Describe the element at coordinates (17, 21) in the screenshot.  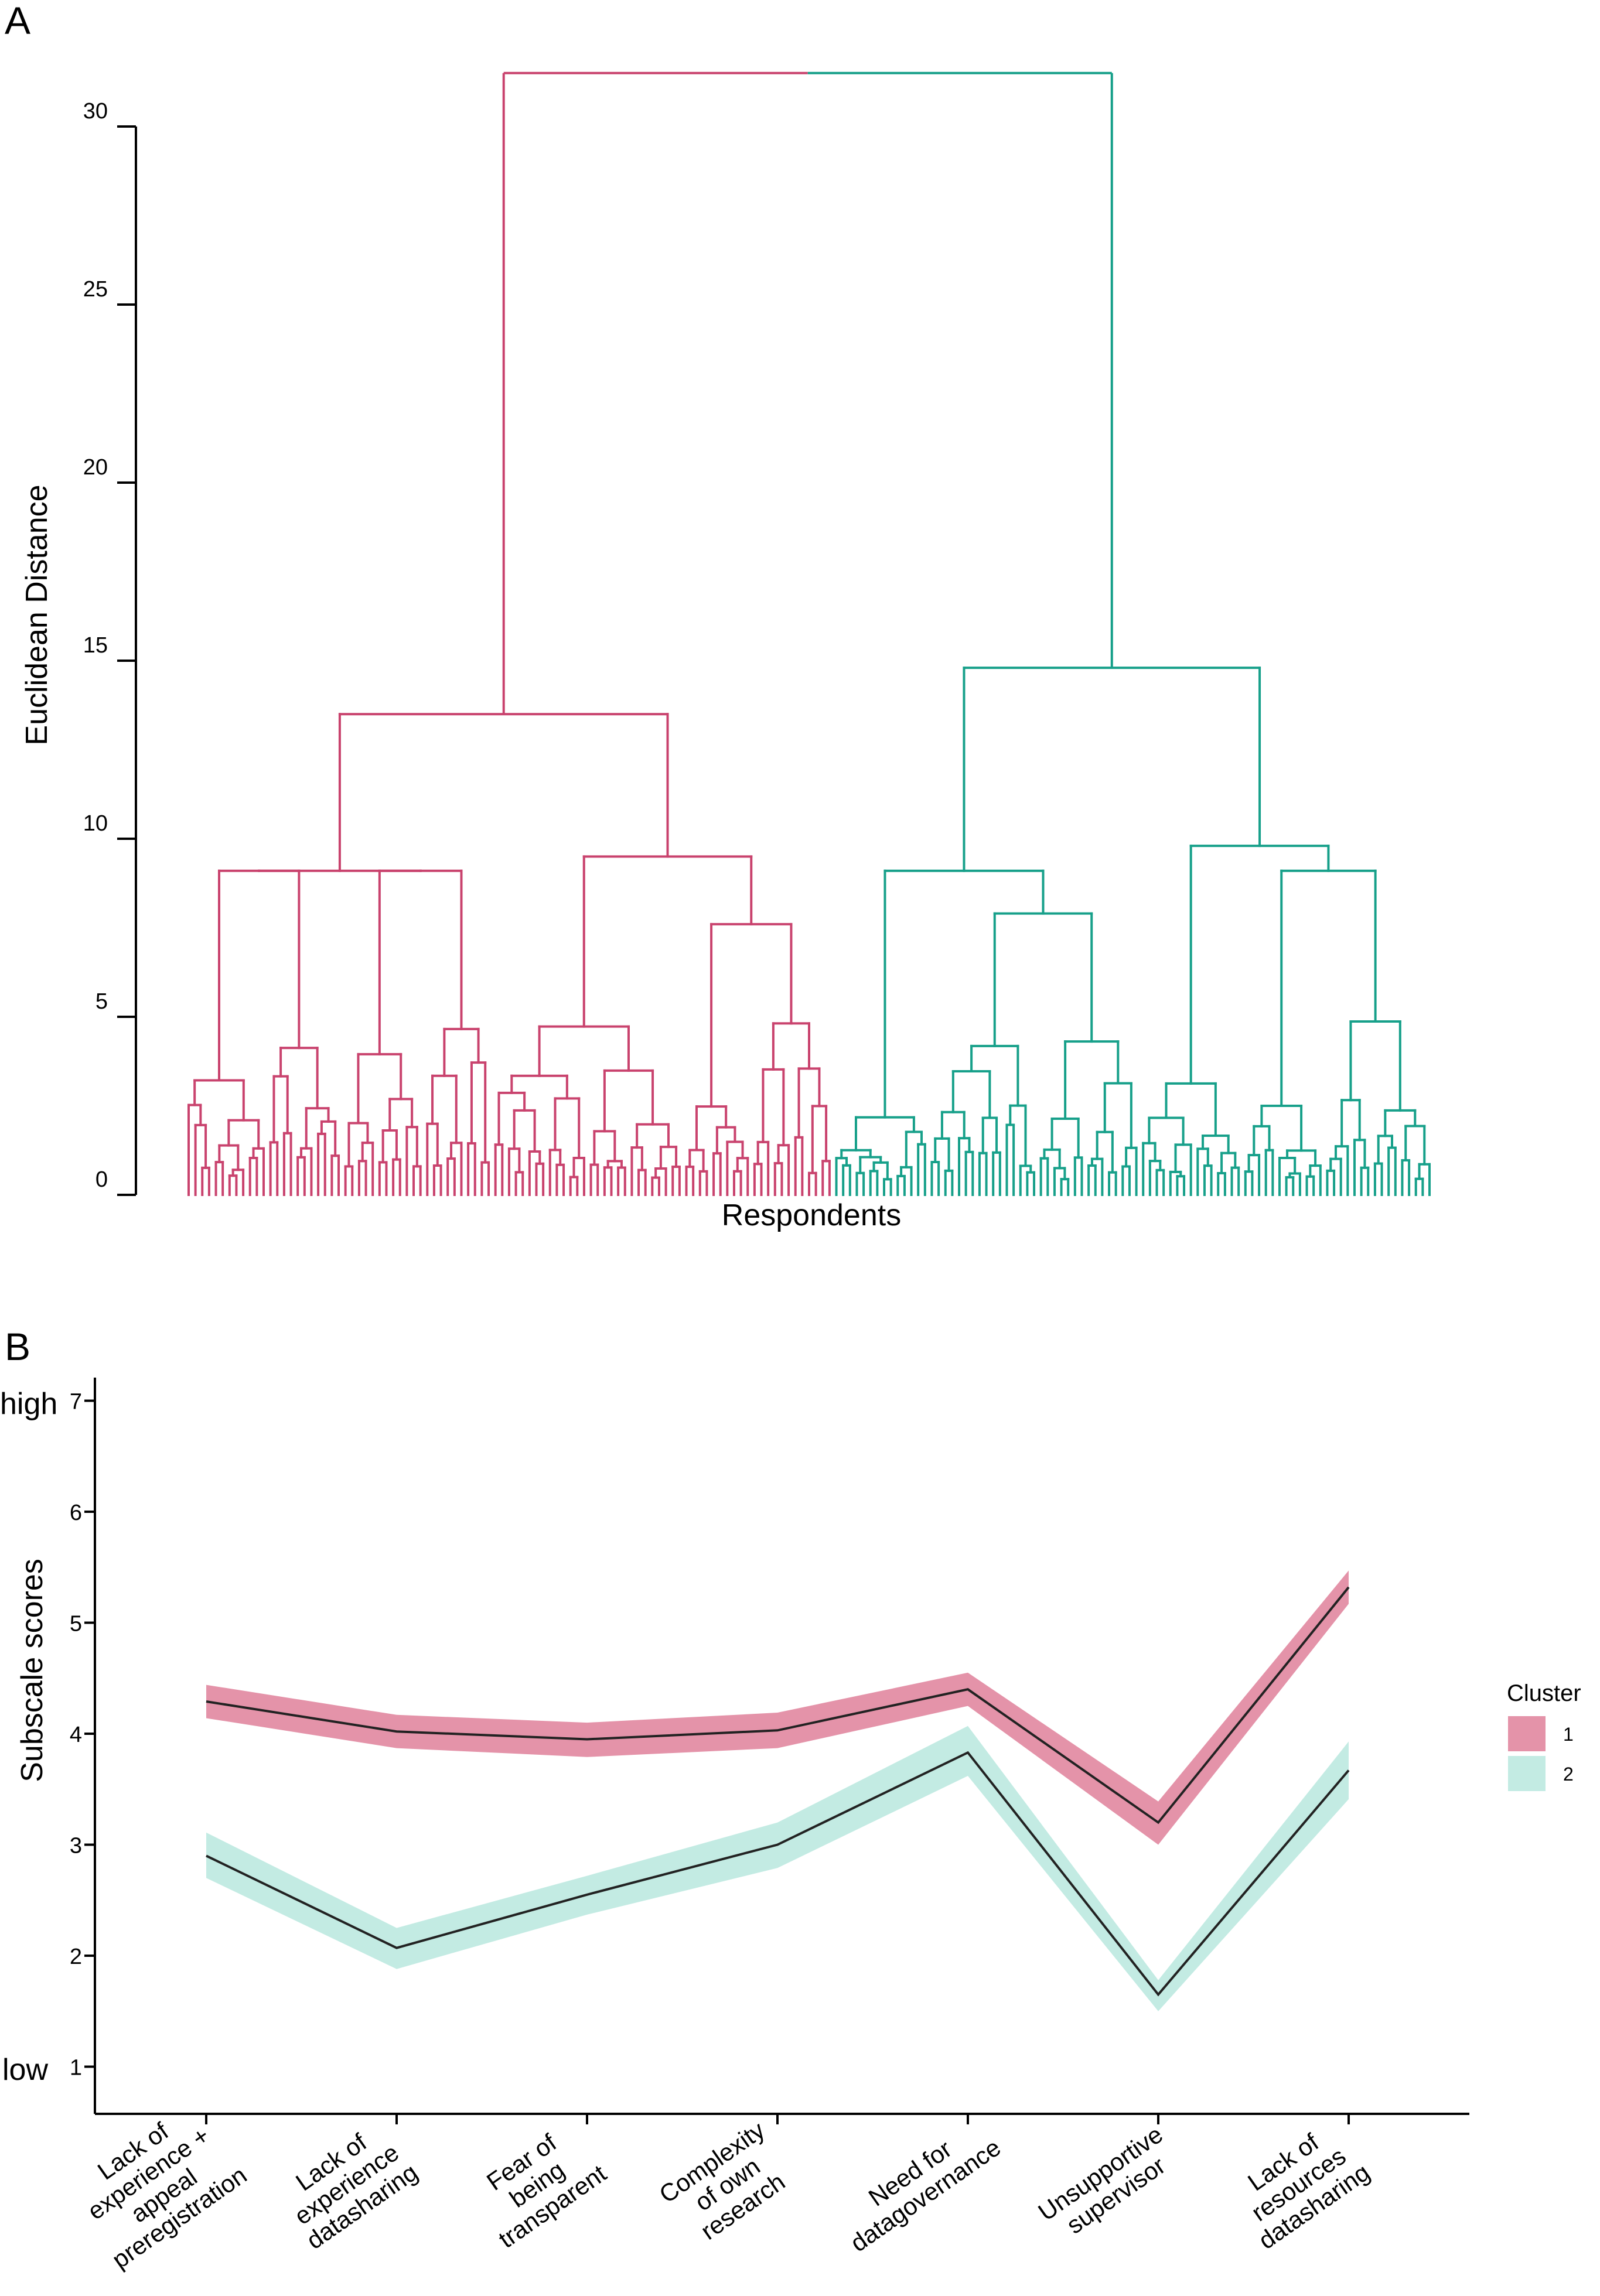
I see `panel-label-a: A` at that location.